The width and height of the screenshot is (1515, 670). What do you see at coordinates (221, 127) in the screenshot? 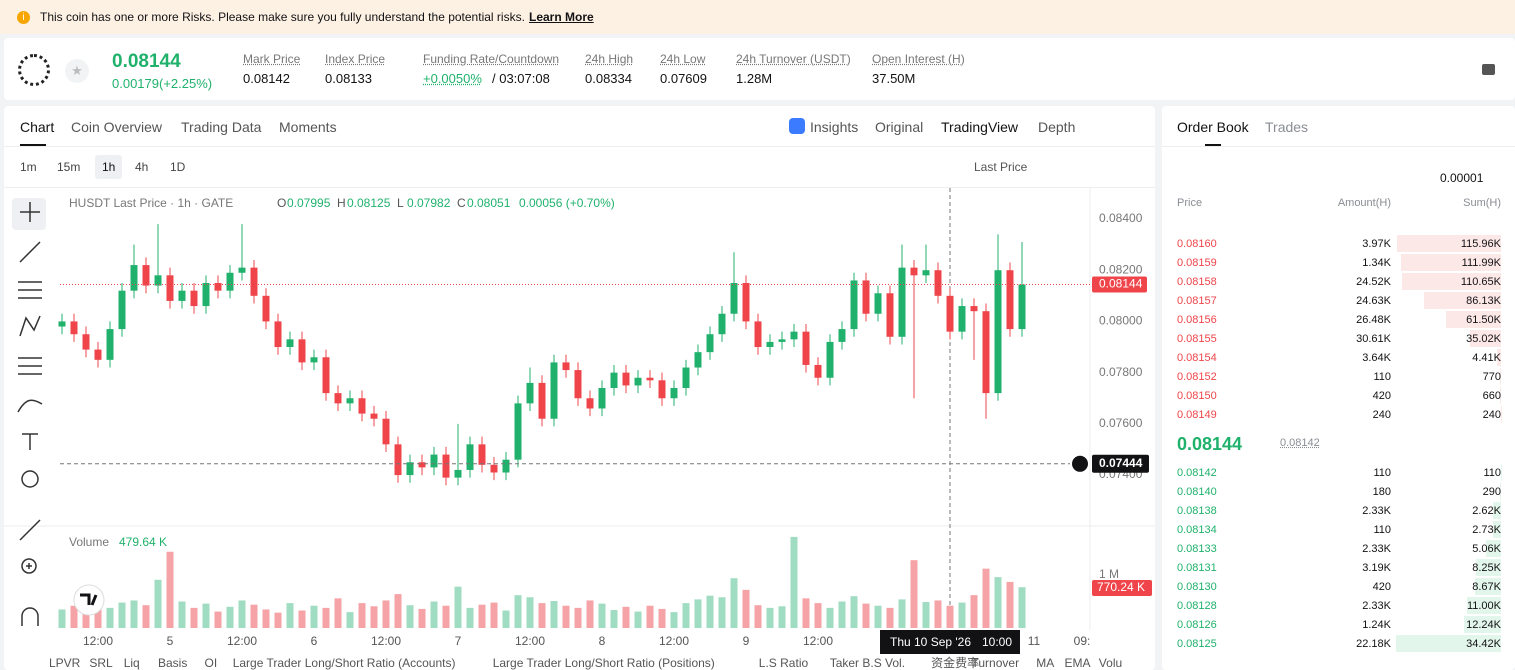
I see `tab: Trading Data` at bounding box center [221, 127].